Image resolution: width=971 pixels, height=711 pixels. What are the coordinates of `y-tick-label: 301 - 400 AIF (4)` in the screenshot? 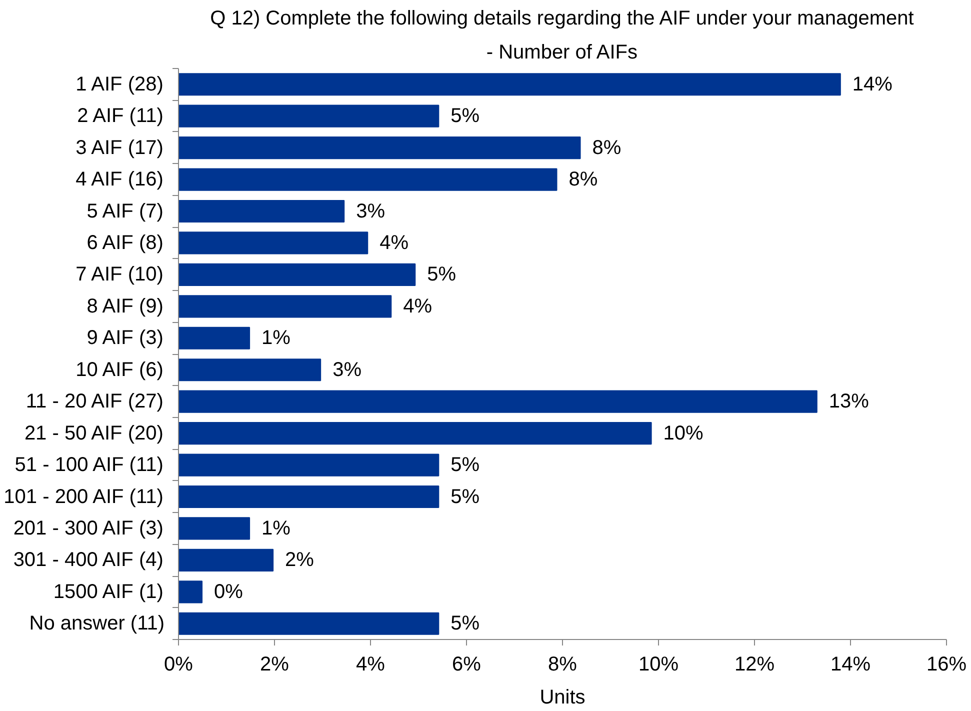 It's located at (88, 560).